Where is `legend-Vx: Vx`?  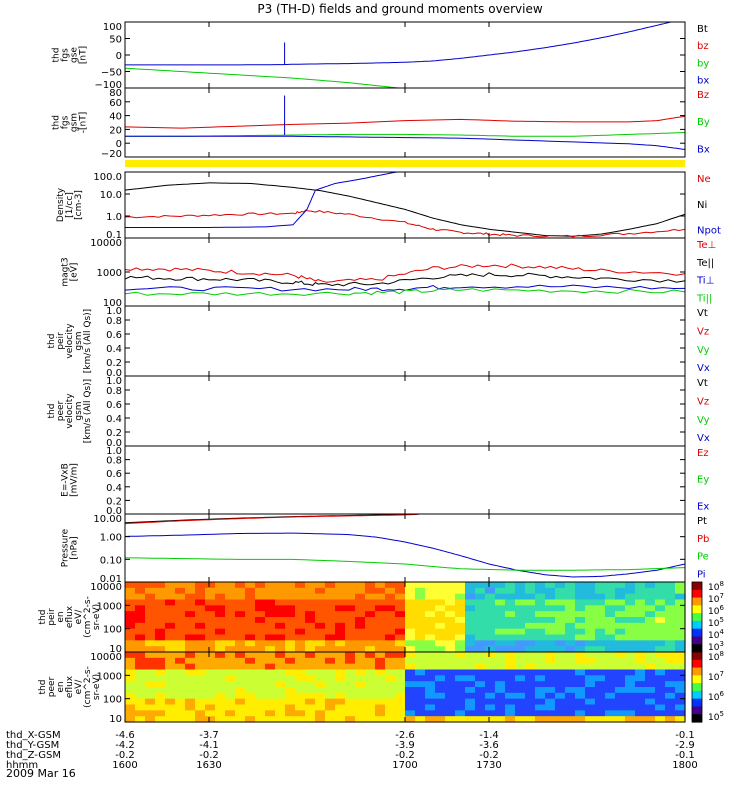 legend-Vx: Vx is located at coordinates (703, 368).